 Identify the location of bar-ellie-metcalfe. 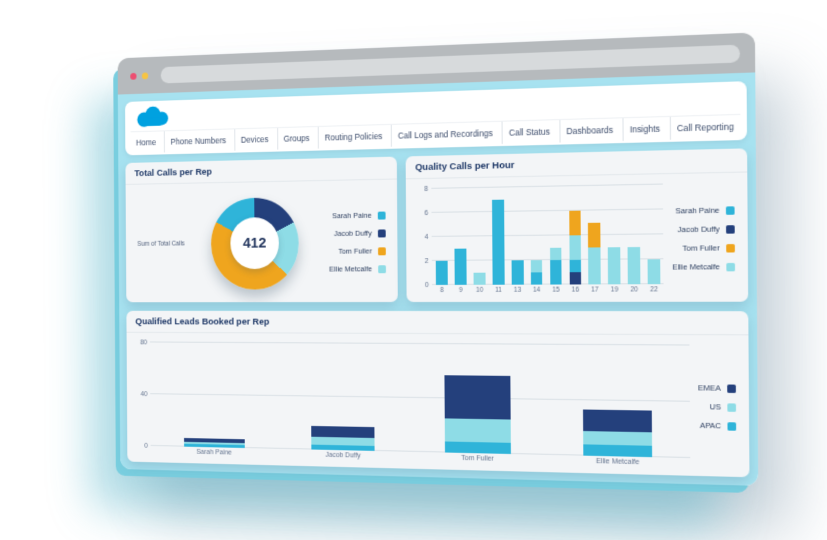
(618, 401).